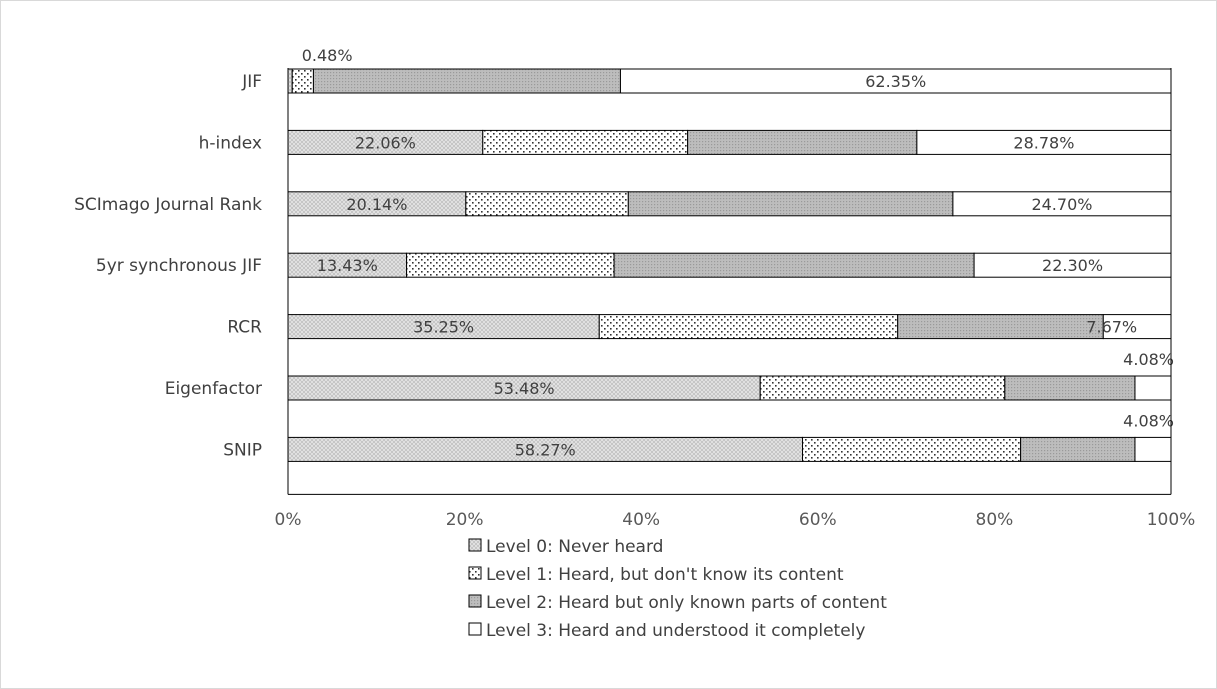  Describe the element at coordinates (168, 205) in the screenshot. I see `category-label-scimago-journal-rank: SCImago Journal Rank` at that location.